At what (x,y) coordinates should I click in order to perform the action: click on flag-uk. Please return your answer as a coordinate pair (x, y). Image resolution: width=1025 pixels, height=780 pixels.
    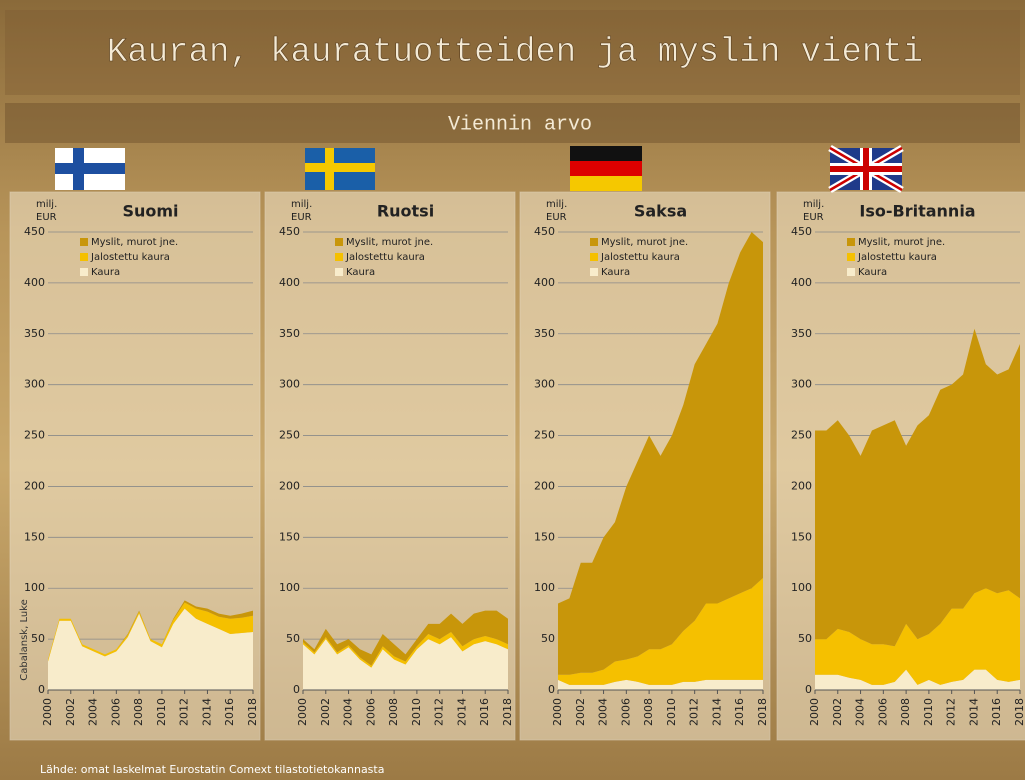
    Looking at the image, I should click on (866, 169).